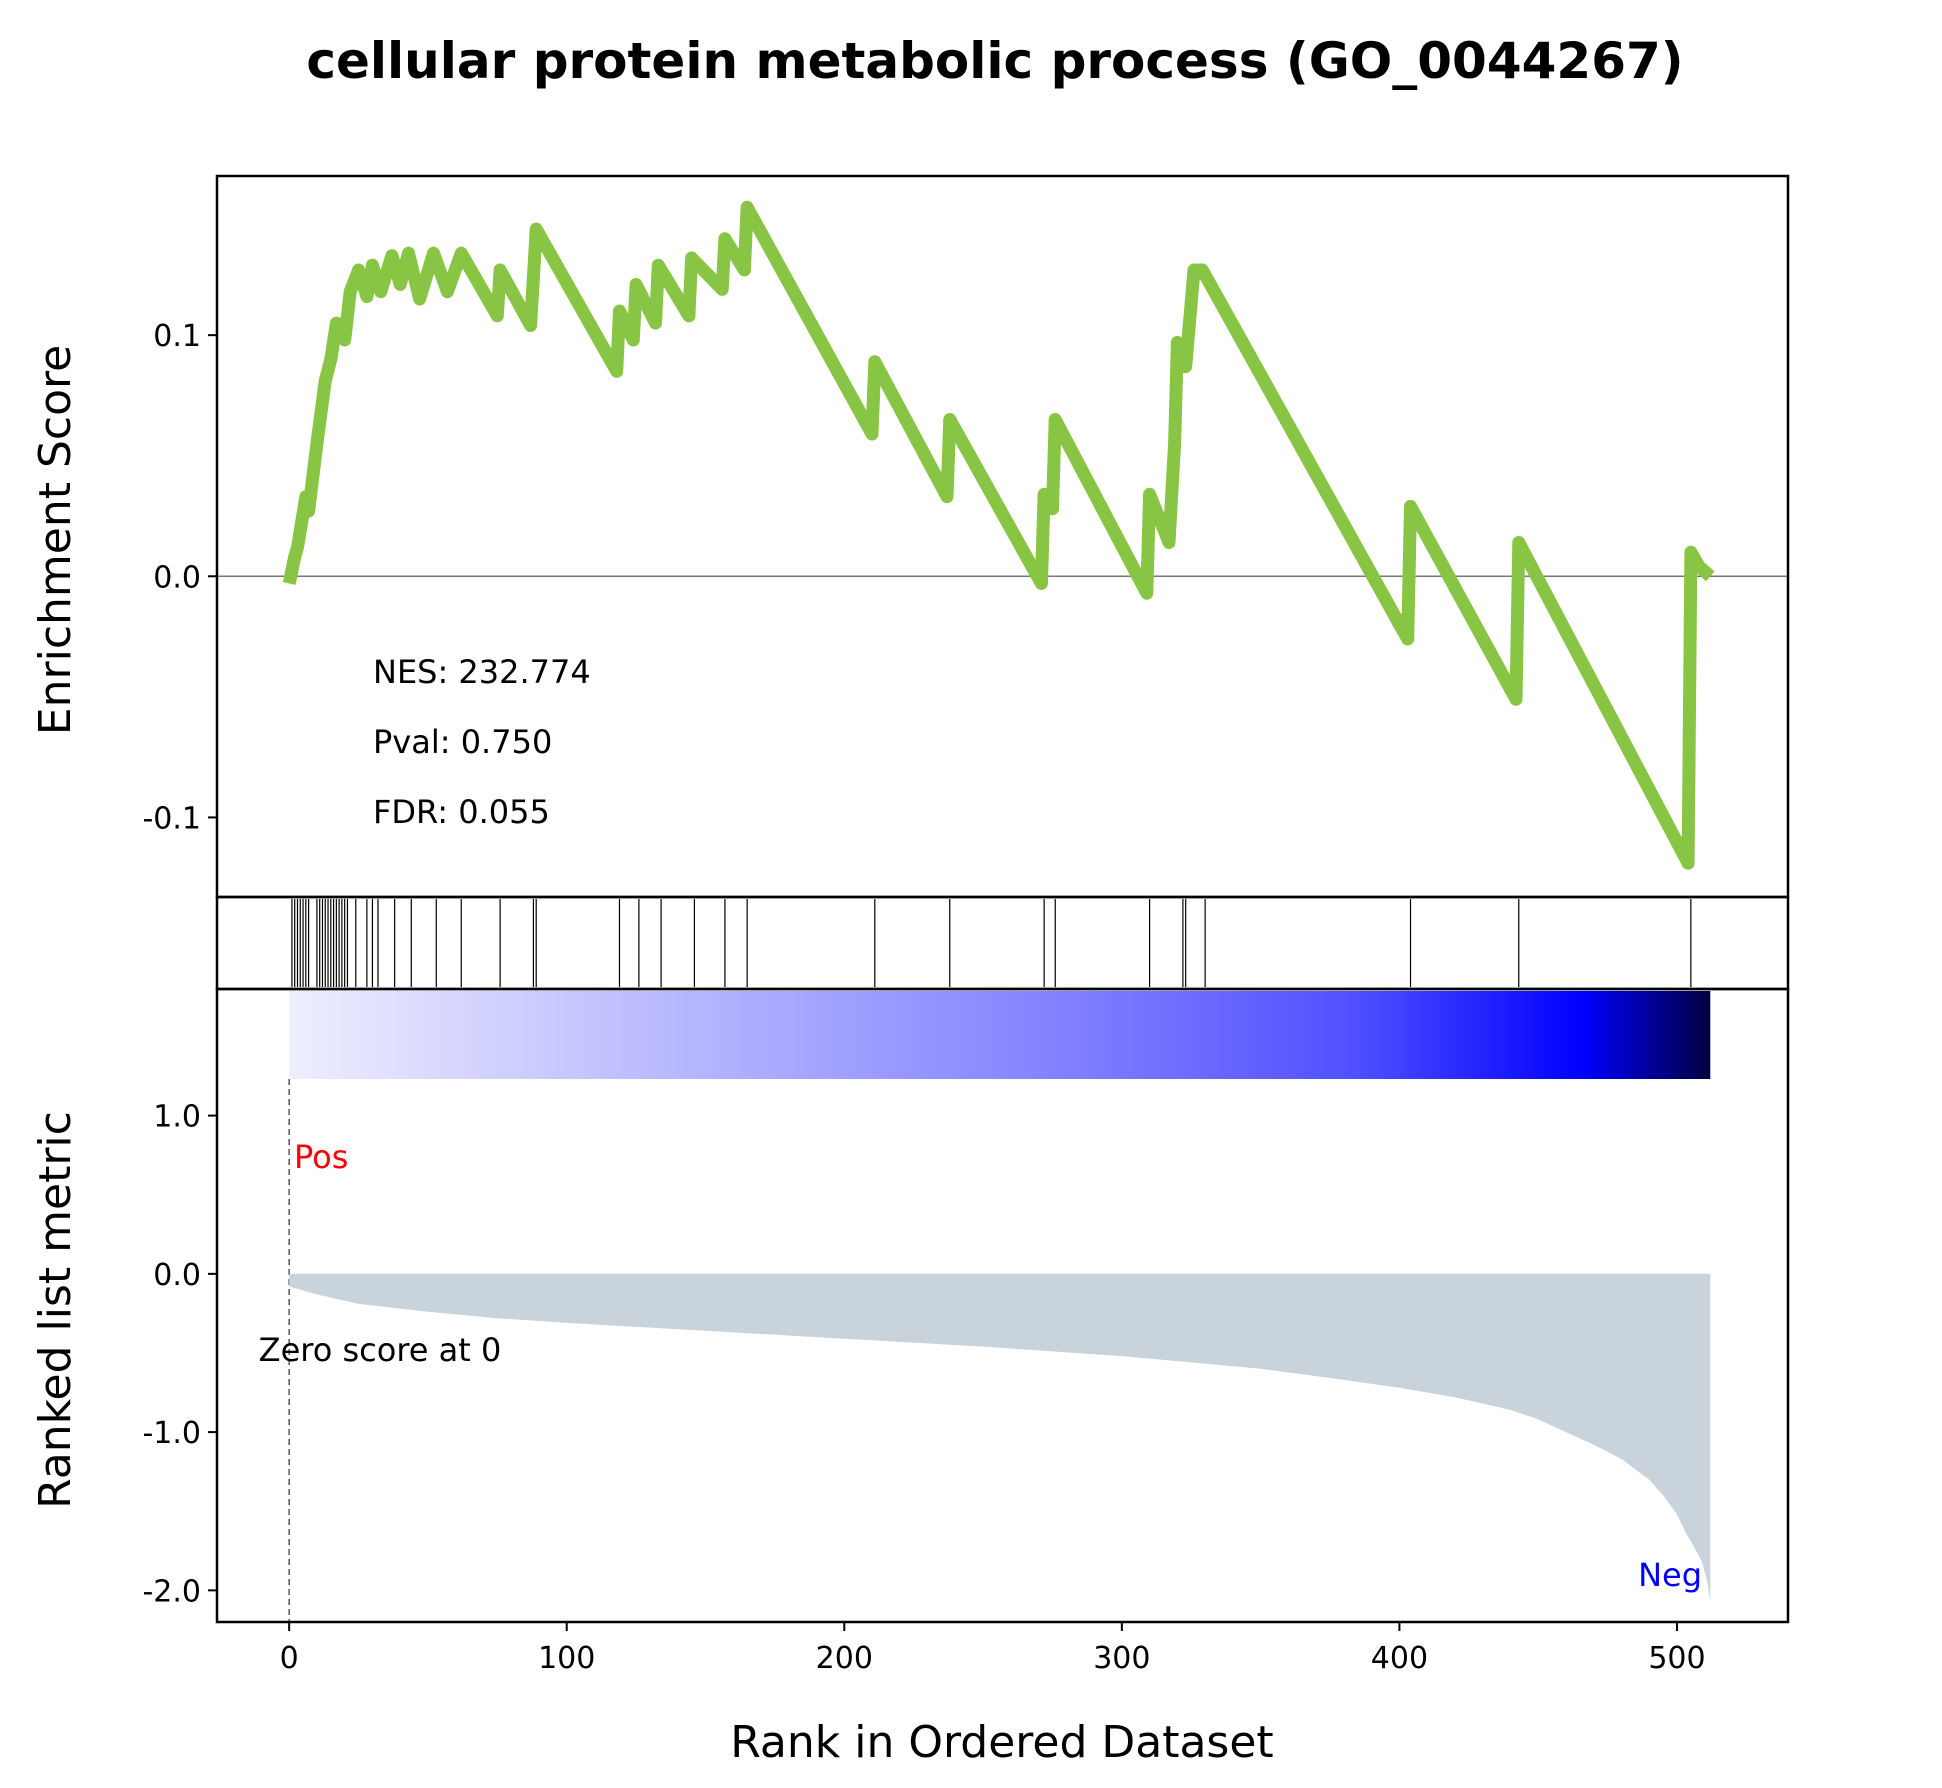 The width and height of the screenshot is (1942, 1788). Describe the element at coordinates (171, 1433) in the screenshot. I see `rank-y-tick-label: -1.0` at that location.